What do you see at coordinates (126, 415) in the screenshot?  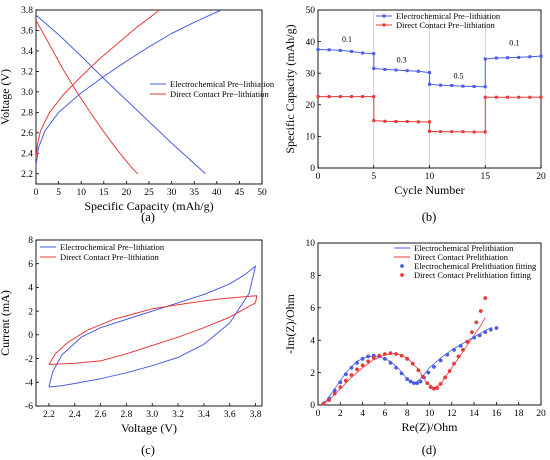 I see `x-tick-label: 2.8` at bounding box center [126, 415].